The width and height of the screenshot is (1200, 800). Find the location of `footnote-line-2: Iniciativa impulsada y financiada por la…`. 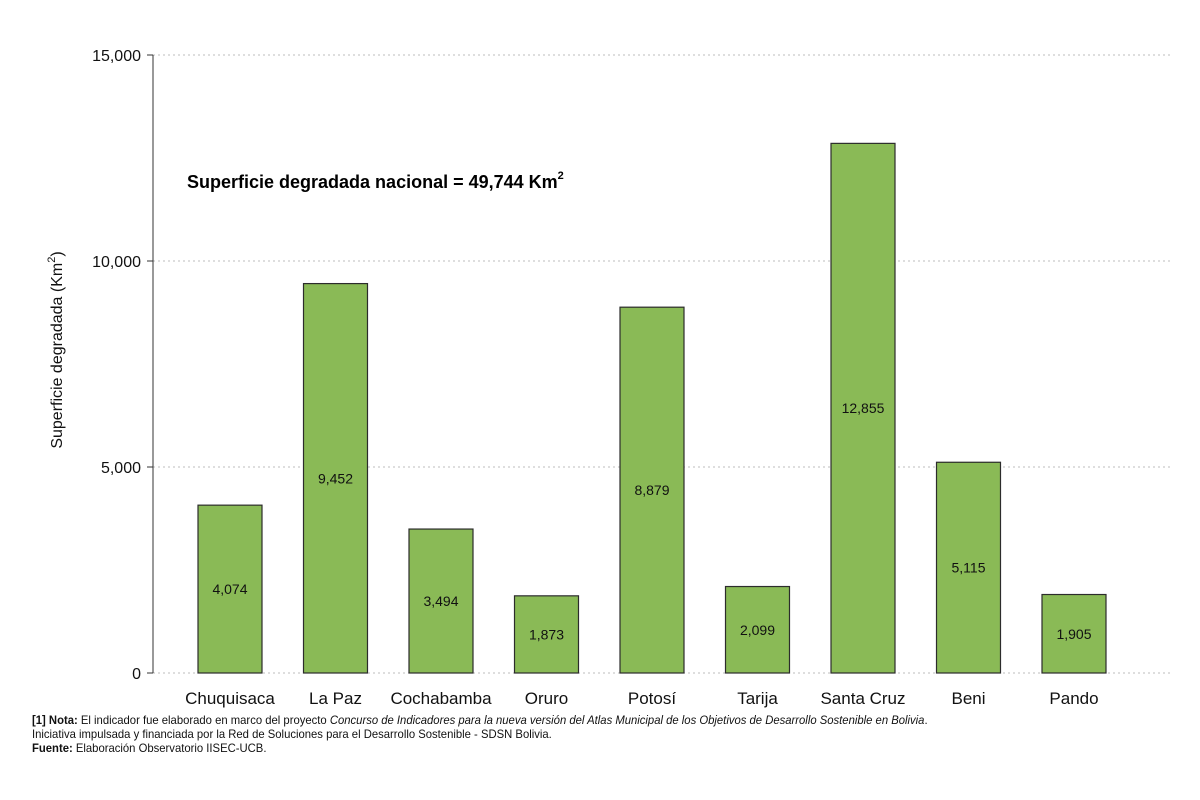

footnote-line-2: Iniciativa impulsada y financiada por la… is located at coordinates (292, 734).